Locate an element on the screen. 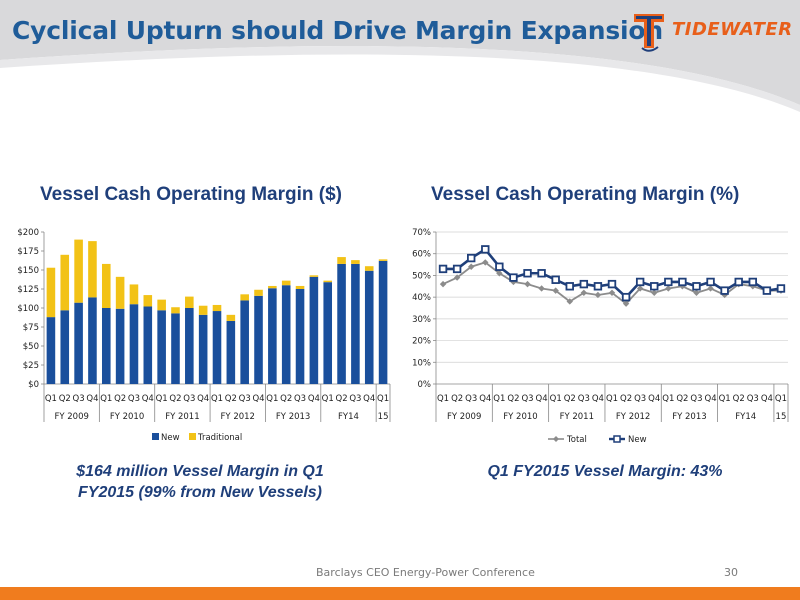 The width and height of the screenshot is (800, 600). bar-y-tick-label: $100 is located at coordinates (28, 309).